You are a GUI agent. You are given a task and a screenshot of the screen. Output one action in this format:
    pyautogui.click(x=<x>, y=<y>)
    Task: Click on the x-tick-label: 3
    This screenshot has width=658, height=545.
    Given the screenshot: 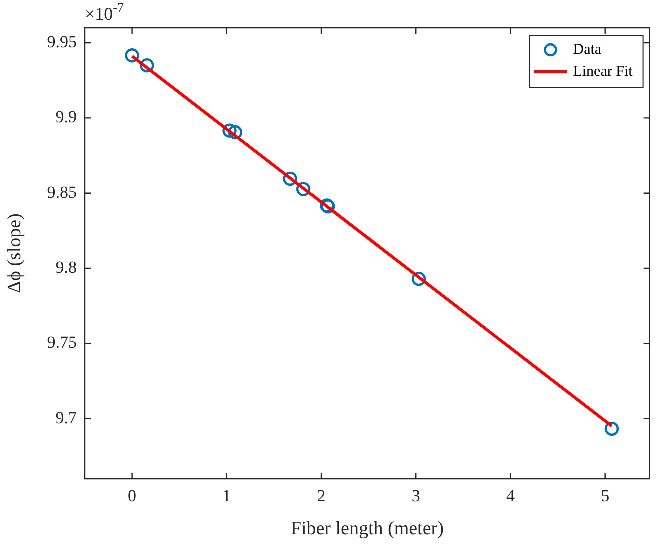 What is the action you would take?
    pyautogui.click(x=416, y=496)
    